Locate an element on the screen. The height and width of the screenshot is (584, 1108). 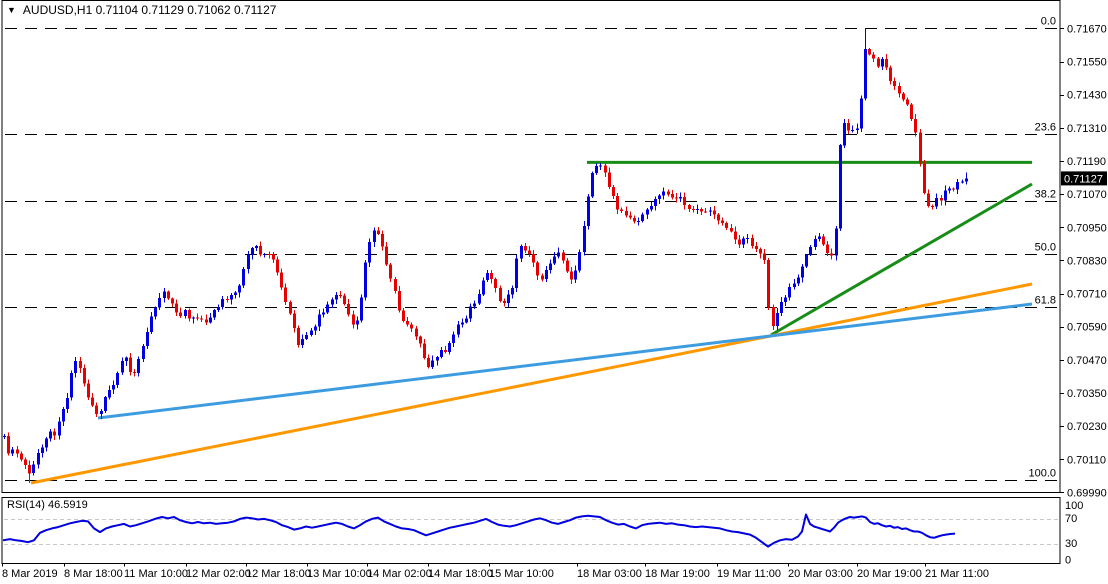
rsi-axis-label: 30 is located at coordinates (1071, 544).